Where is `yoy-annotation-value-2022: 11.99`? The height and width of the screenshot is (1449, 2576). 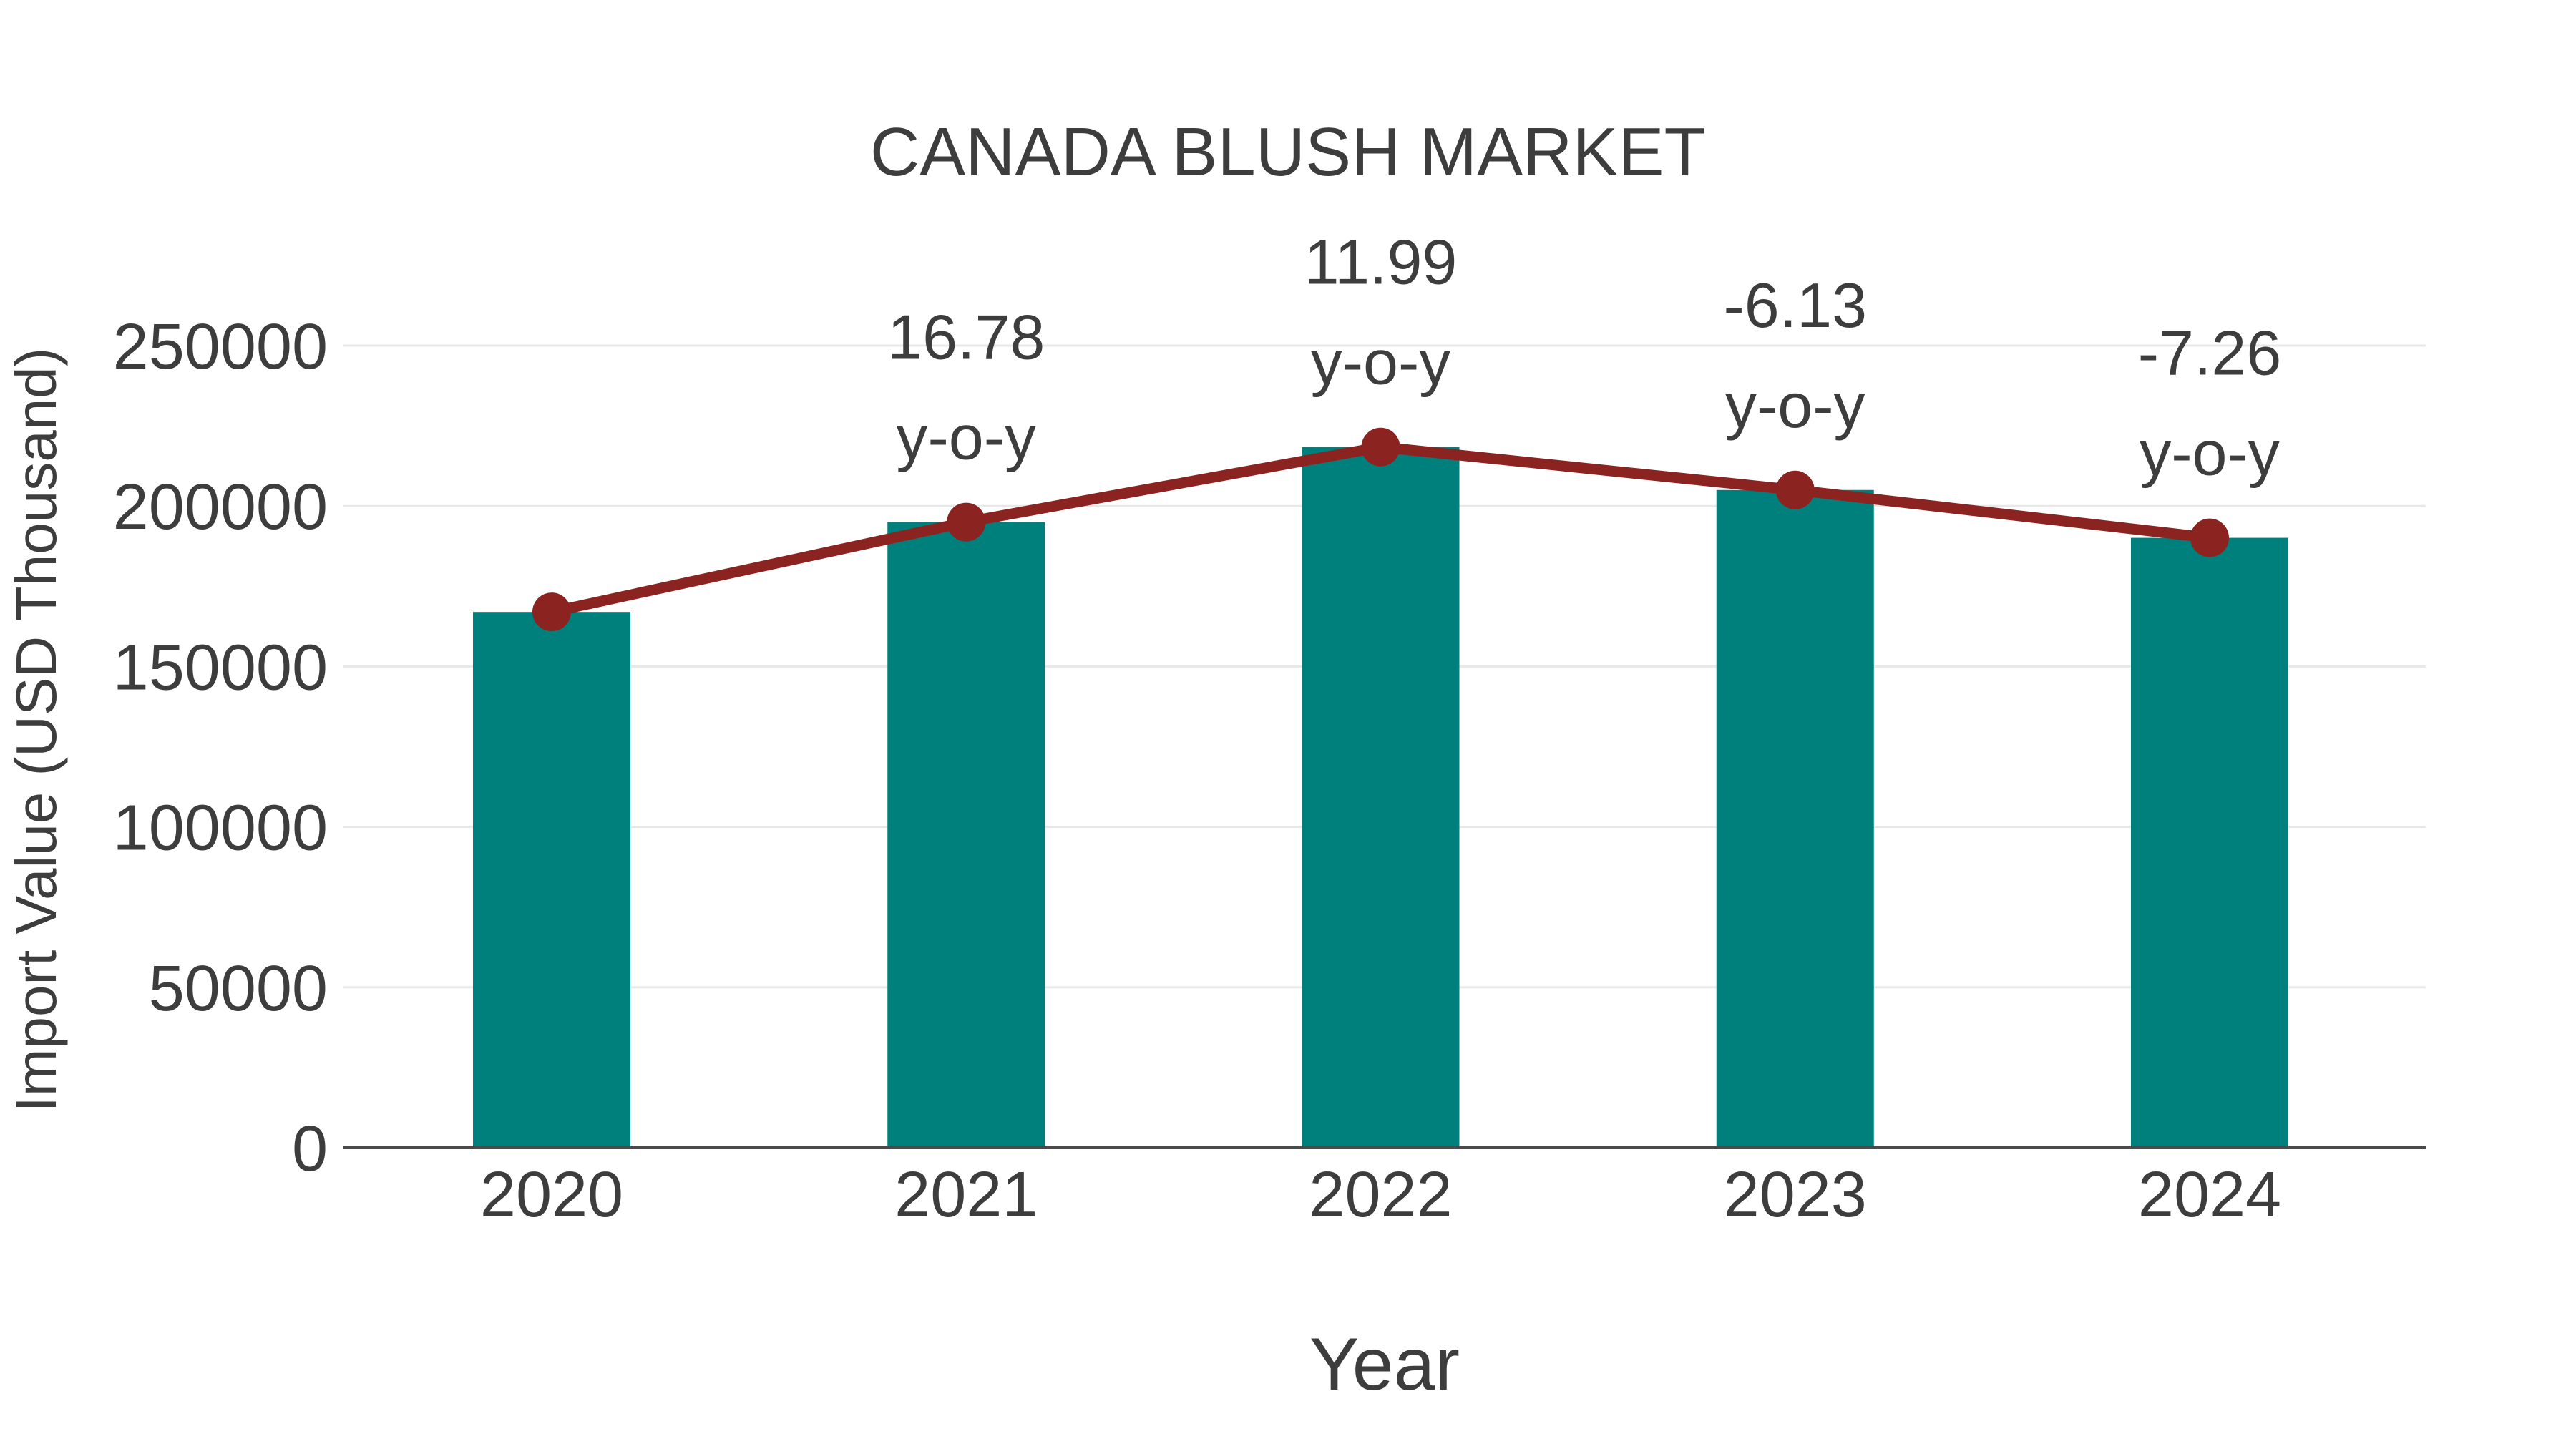
yoy-annotation-value-2022: 11.99 is located at coordinates (1381, 262).